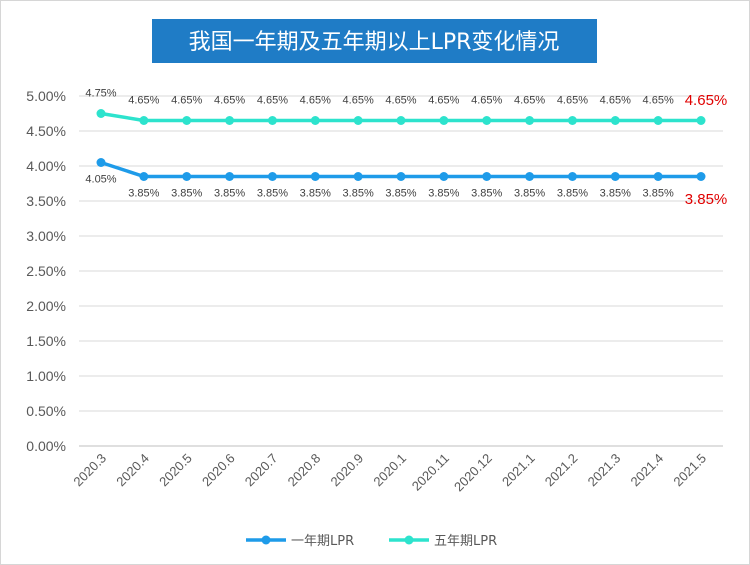 This screenshot has width=750, height=565. Describe the element at coordinates (706, 199) in the screenshot. I see `data-label-highlight: 3.85%` at that location.